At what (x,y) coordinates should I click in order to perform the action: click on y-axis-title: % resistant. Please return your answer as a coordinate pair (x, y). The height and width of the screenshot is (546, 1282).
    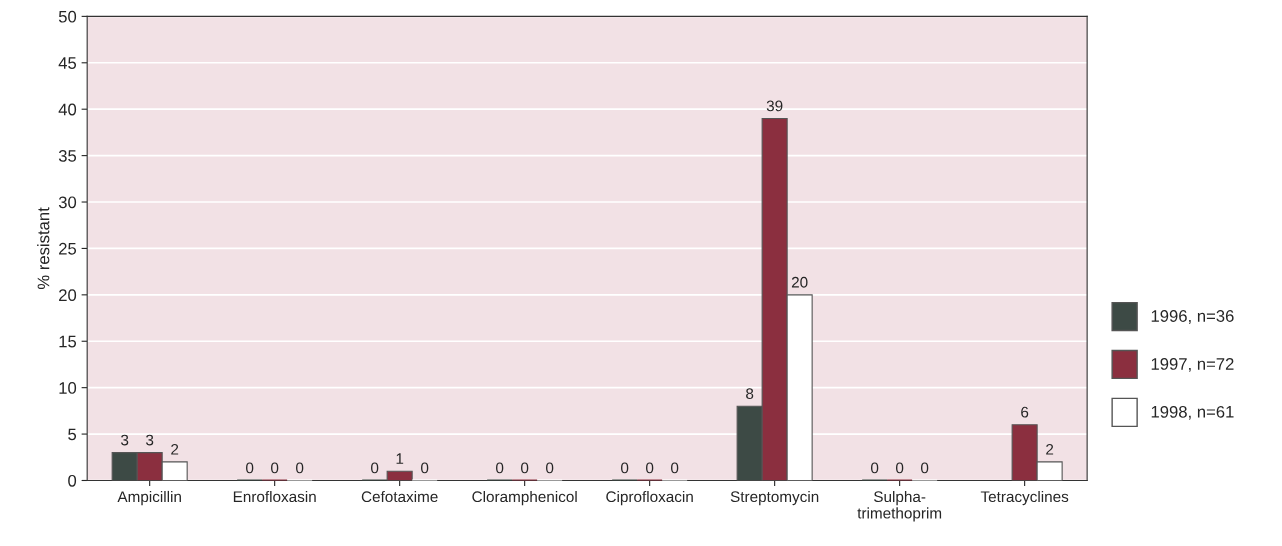
    Looking at the image, I should click on (43, 248).